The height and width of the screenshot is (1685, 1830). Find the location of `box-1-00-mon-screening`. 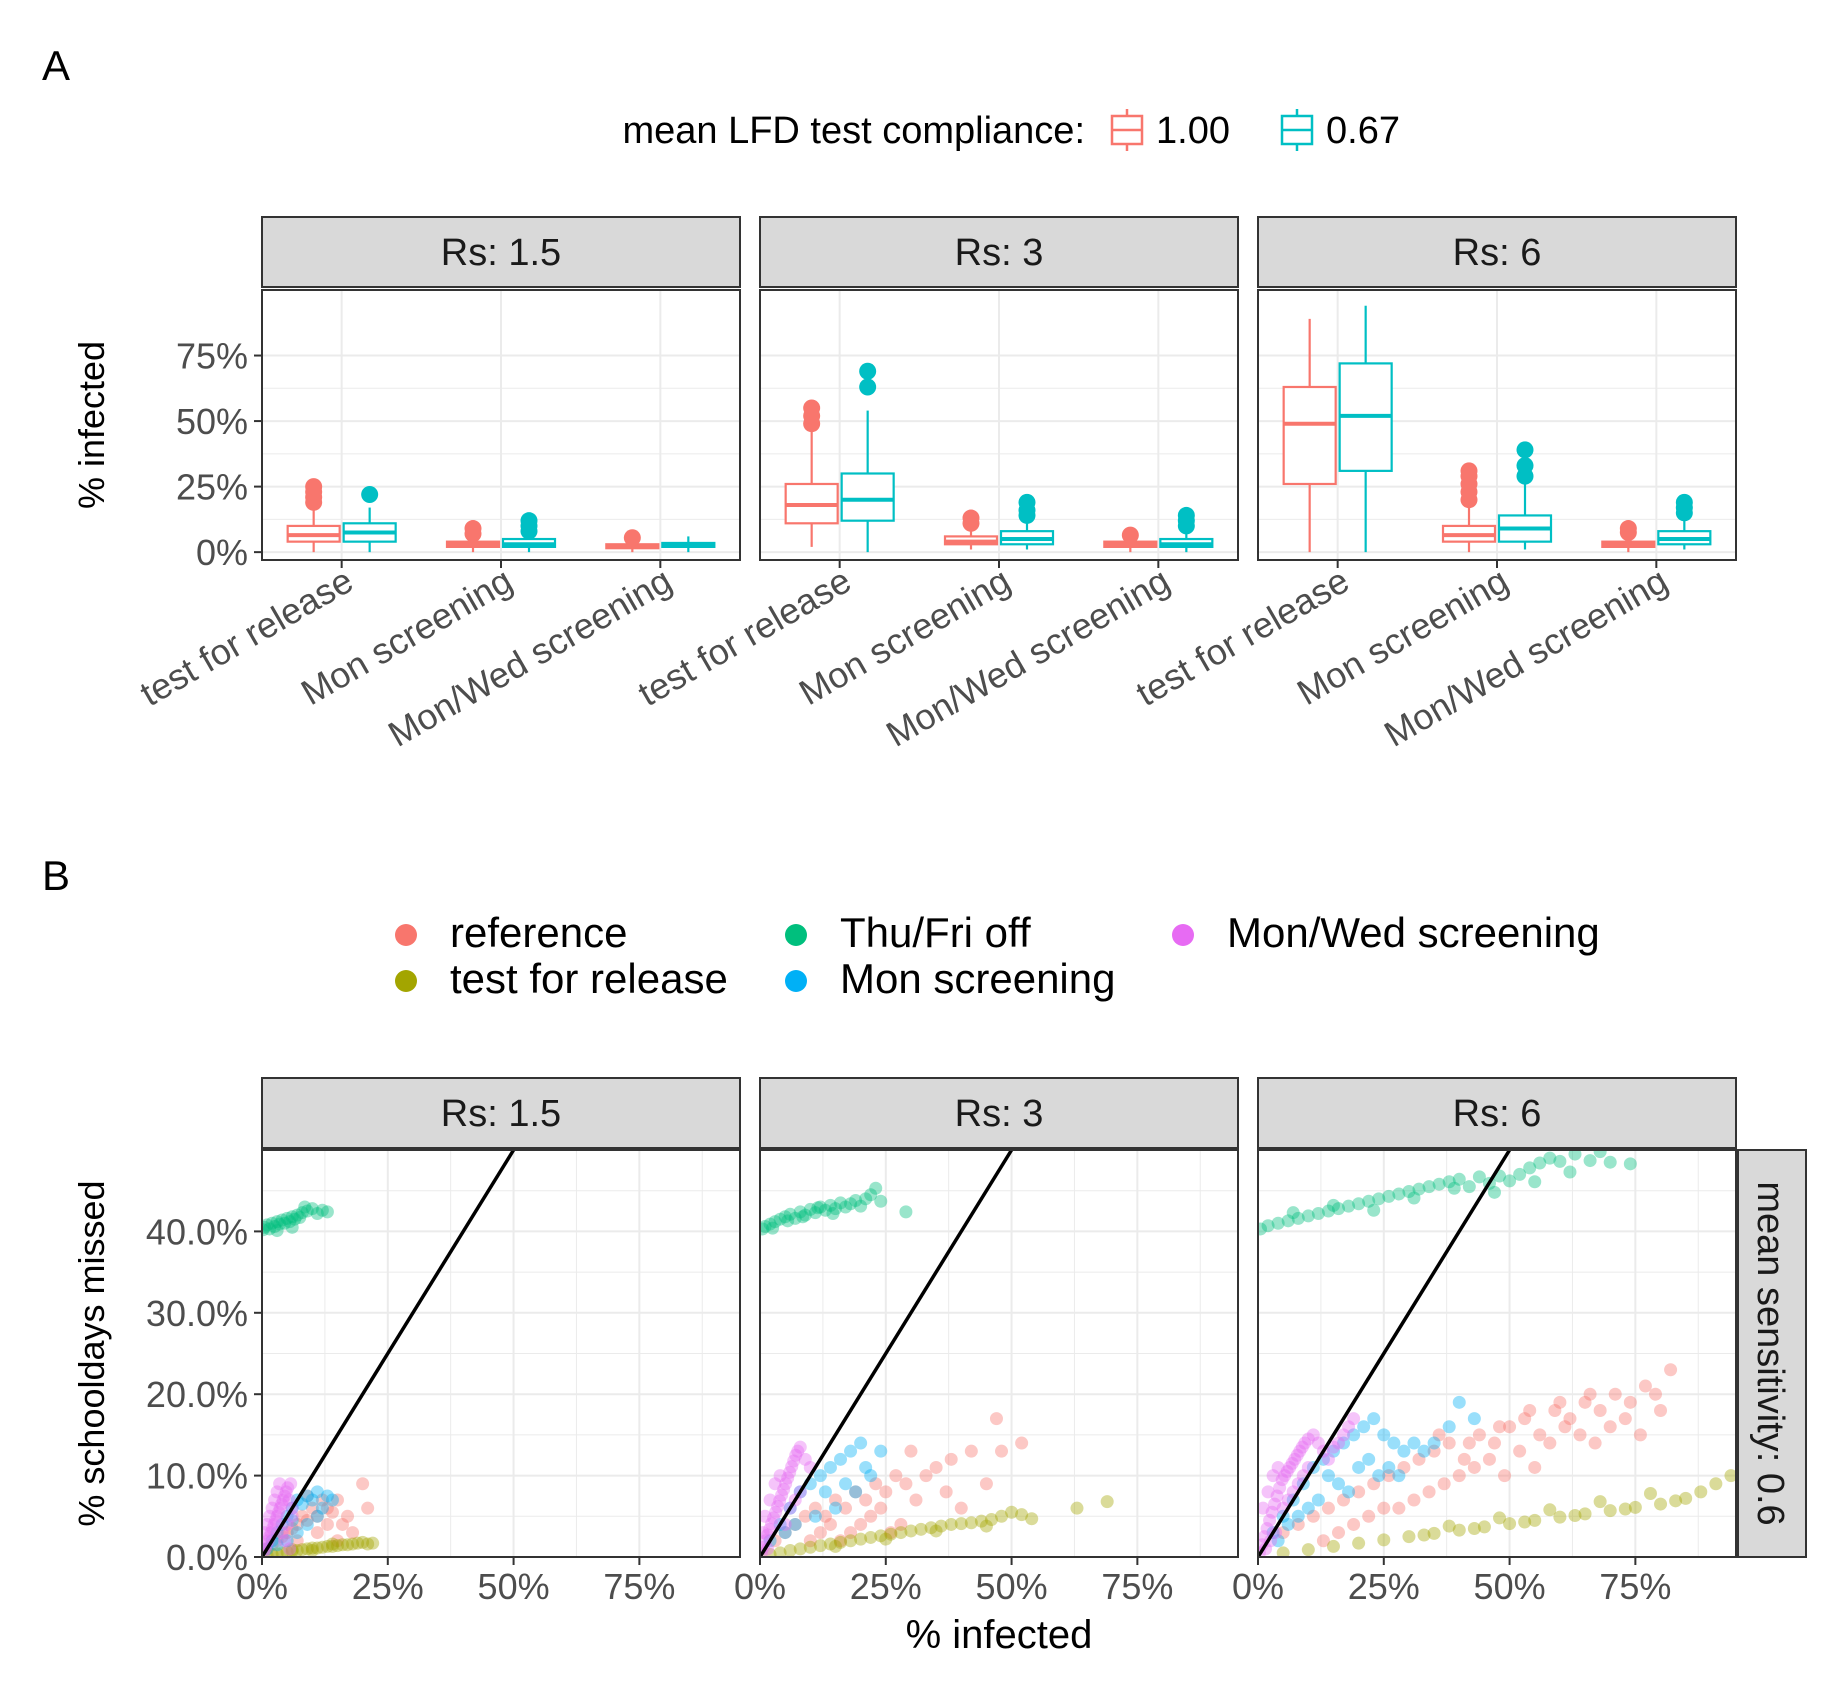

box-1-00-mon-screening is located at coordinates (1469, 507).